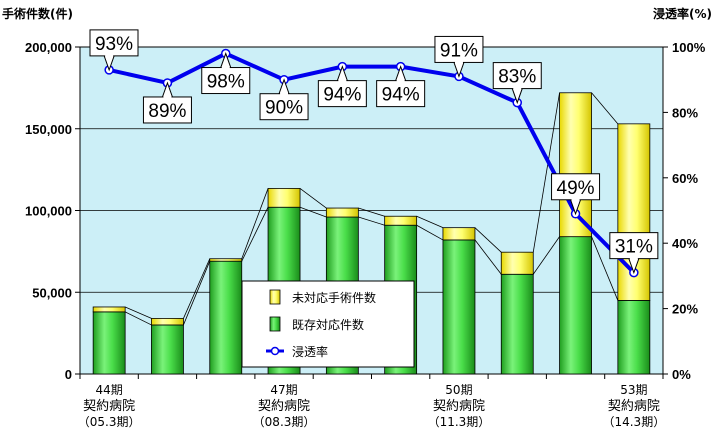 This screenshot has height=439, width=716. Describe the element at coordinates (48, 47) in the screenshot. I see `y-left-tick-label: 200,000` at that location.